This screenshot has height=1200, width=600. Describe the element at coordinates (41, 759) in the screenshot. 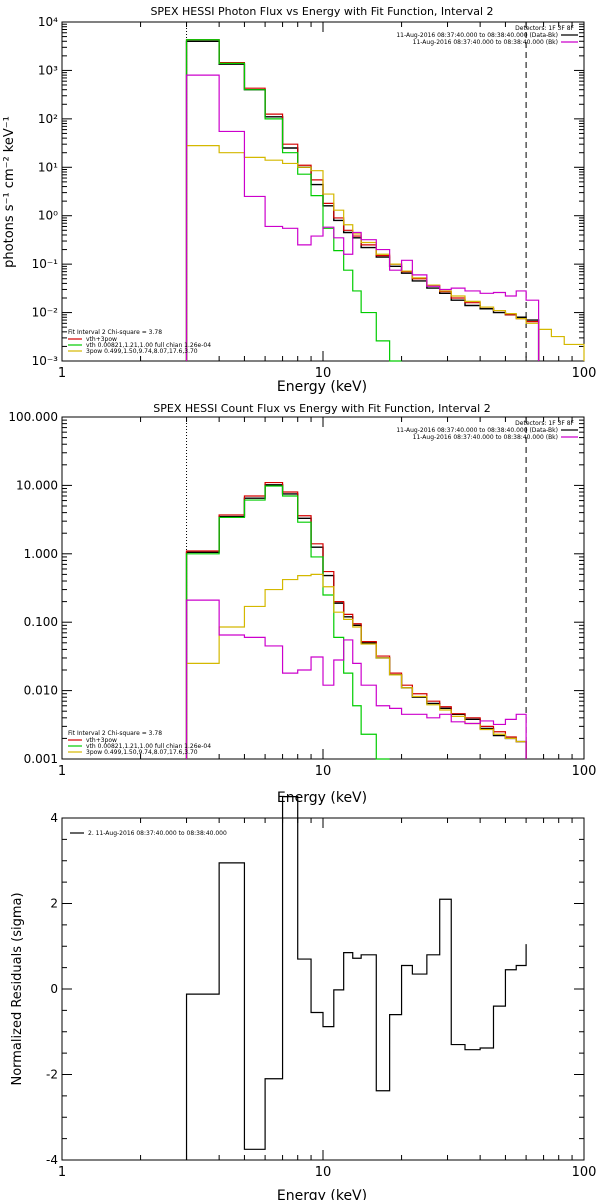

I see `y-tick-label: 0.001` at that location.